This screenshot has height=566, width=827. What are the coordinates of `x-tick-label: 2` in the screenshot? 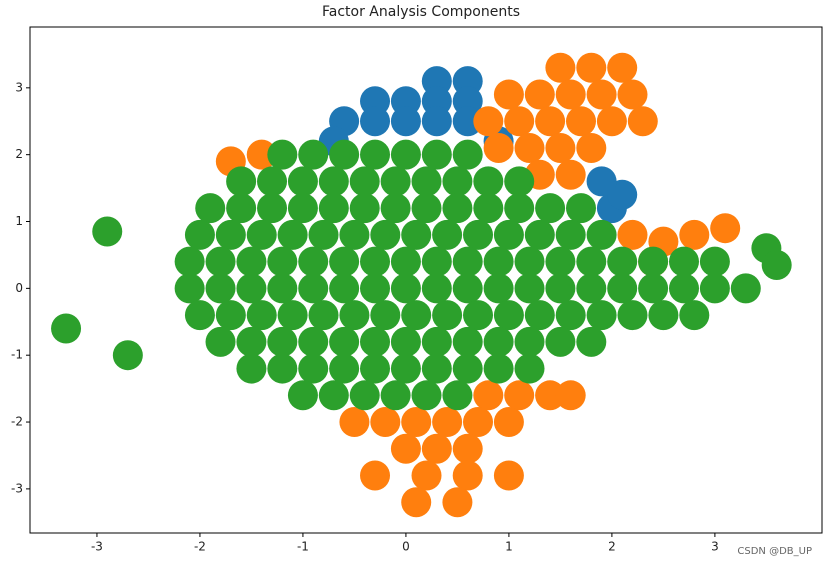 It's located at (612, 547).